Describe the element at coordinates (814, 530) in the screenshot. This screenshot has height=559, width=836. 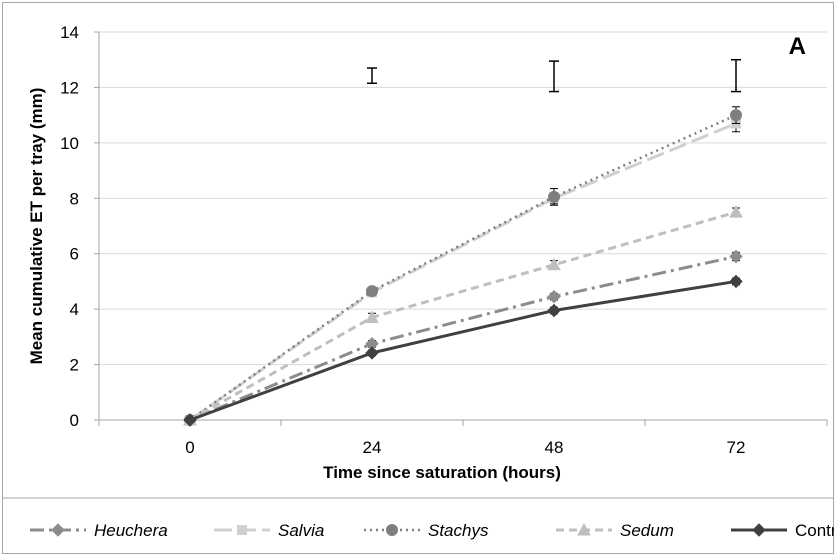
I see `legend-label: Control` at that location.